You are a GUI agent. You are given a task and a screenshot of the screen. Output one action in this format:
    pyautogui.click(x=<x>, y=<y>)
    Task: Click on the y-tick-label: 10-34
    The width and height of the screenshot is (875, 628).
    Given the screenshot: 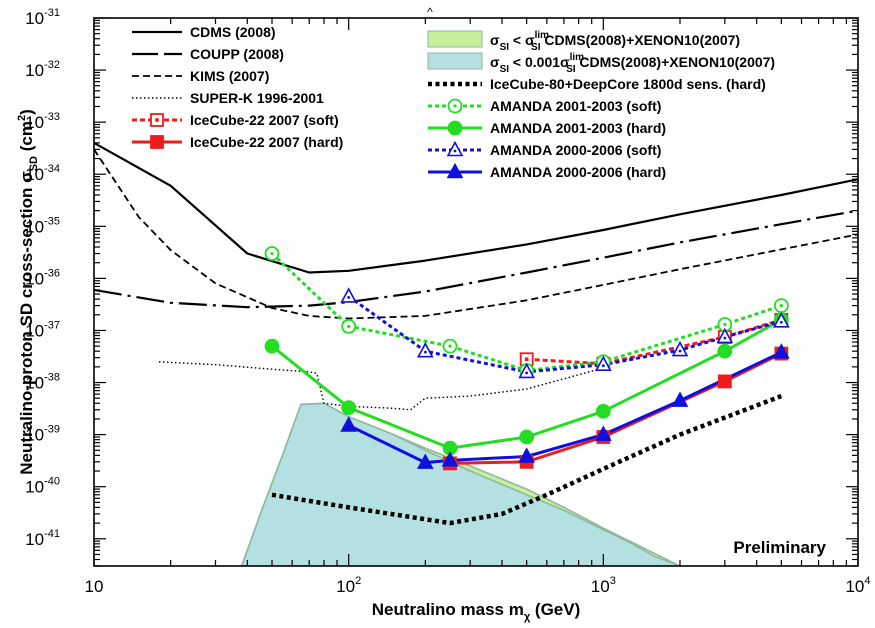 What is the action you would take?
    pyautogui.click(x=42, y=173)
    